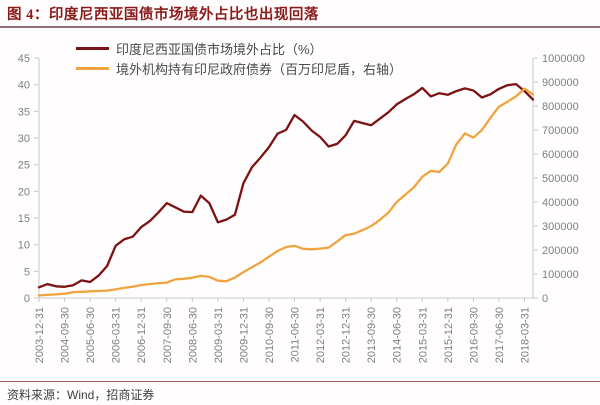 The image size is (600, 405). Describe the element at coordinates (560, 131) in the screenshot. I see `right-axis-label: 700000` at that location.